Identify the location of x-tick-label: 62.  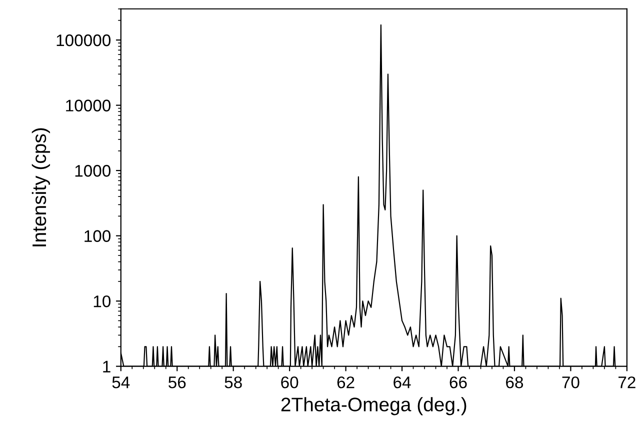
(345, 382).